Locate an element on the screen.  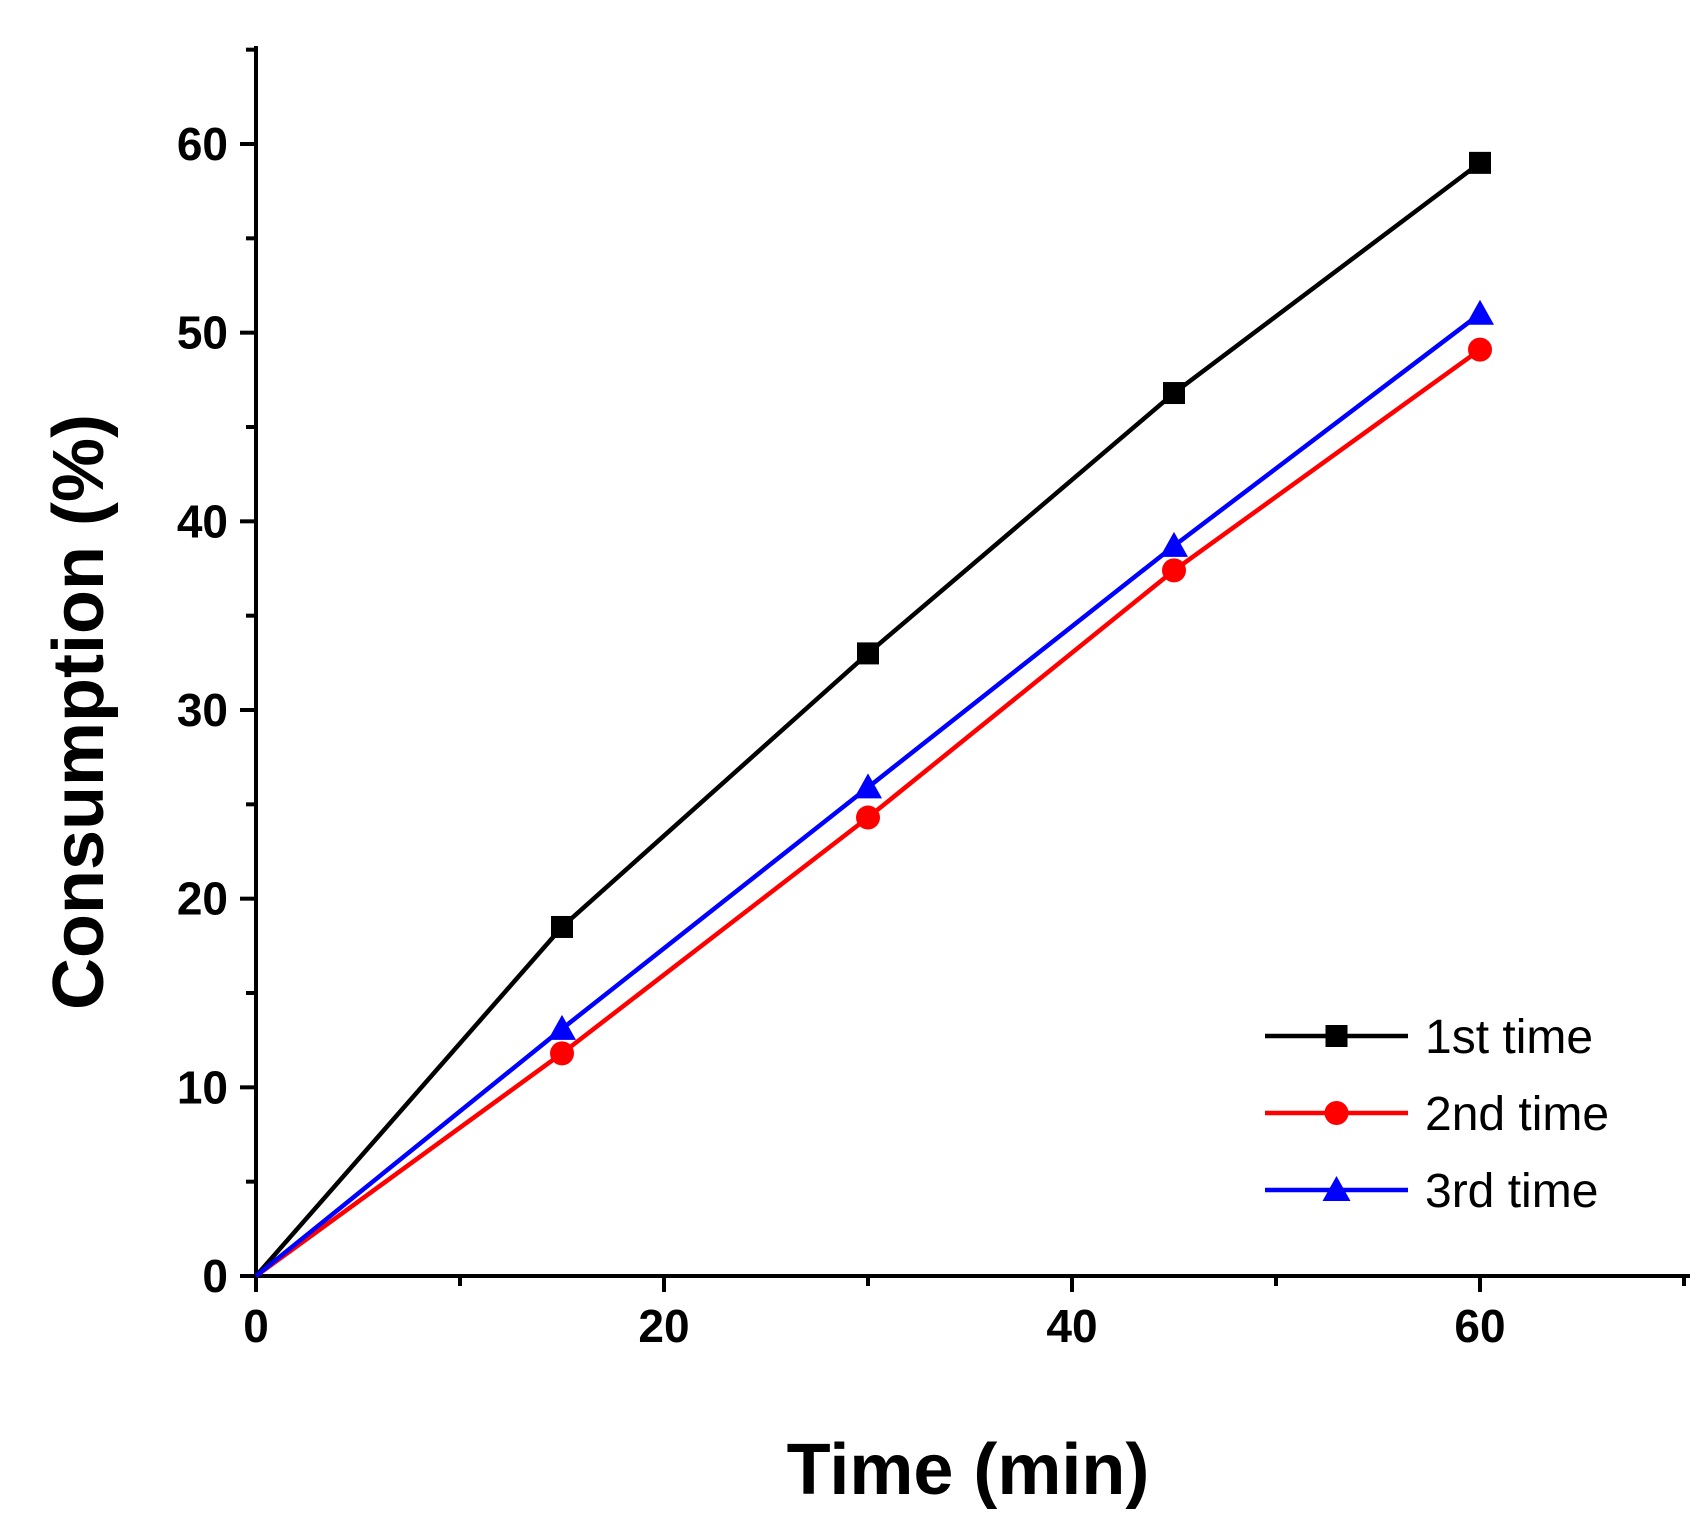
x-tick-label: 20 is located at coordinates (663, 1326).